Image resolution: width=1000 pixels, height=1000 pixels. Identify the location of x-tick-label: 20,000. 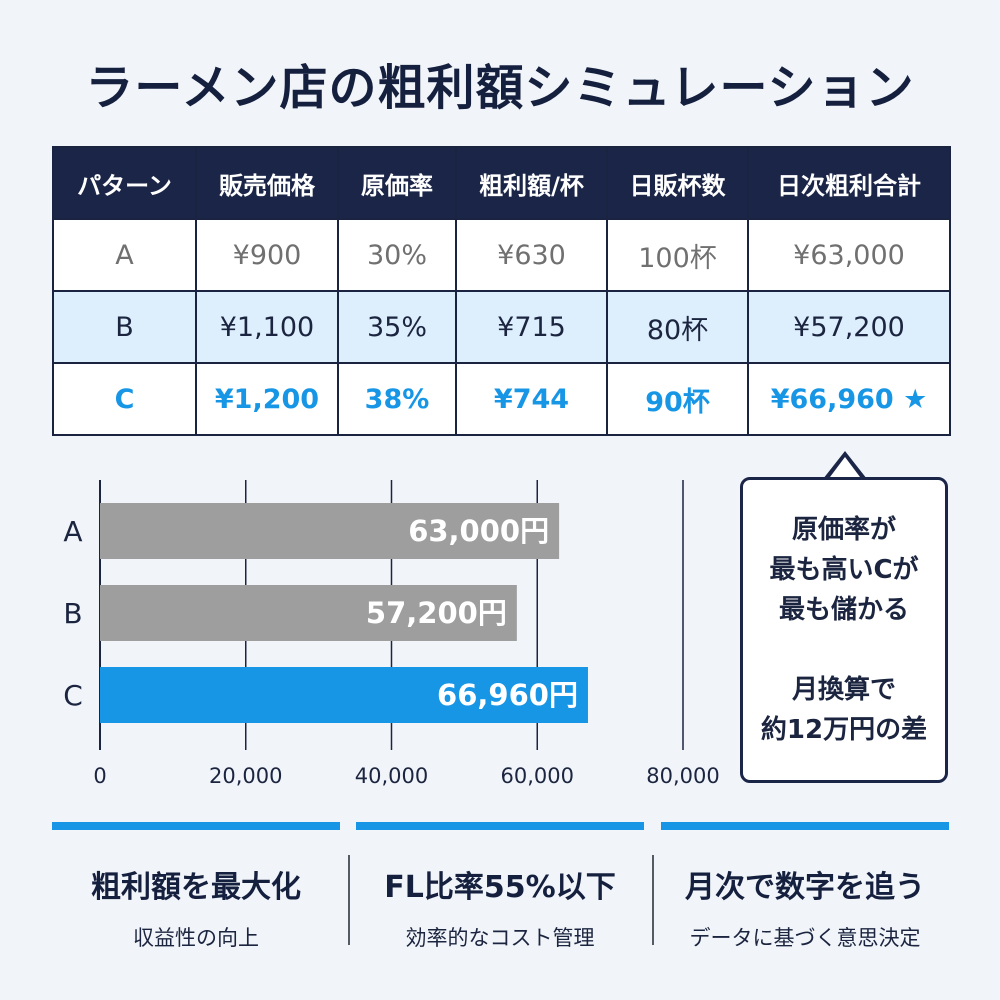
(245, 776).